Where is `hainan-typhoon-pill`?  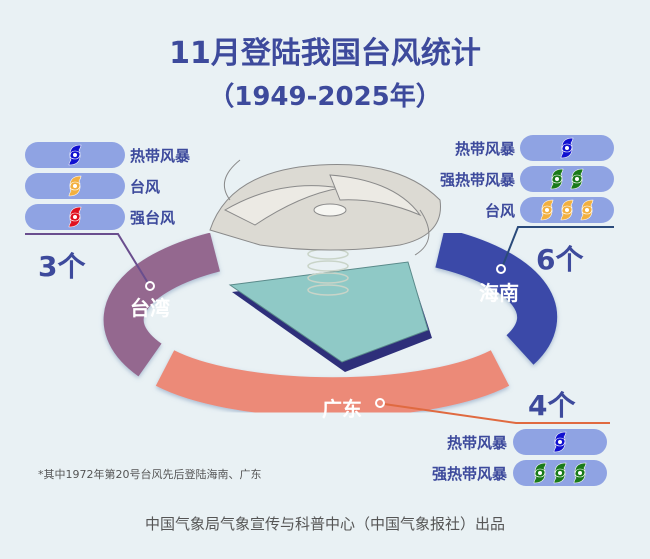 hainan-typhoon-pill is located at coordinates (567, 210).